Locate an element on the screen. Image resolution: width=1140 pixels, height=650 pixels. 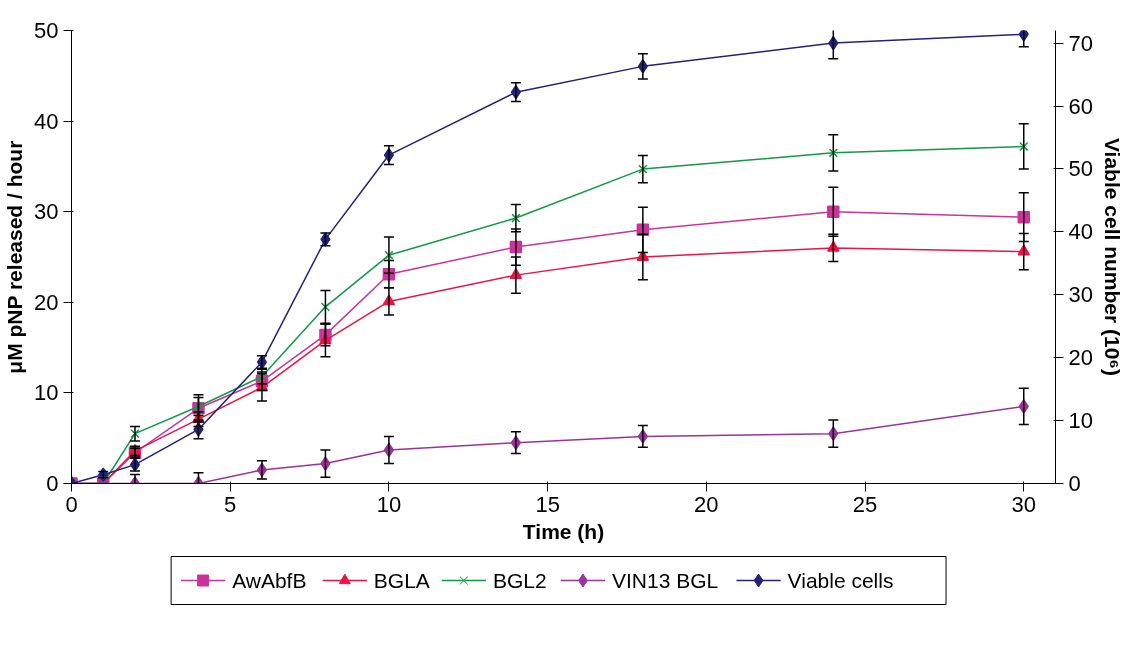
x-tick-label: 20 is located at coordinates (706, 504).